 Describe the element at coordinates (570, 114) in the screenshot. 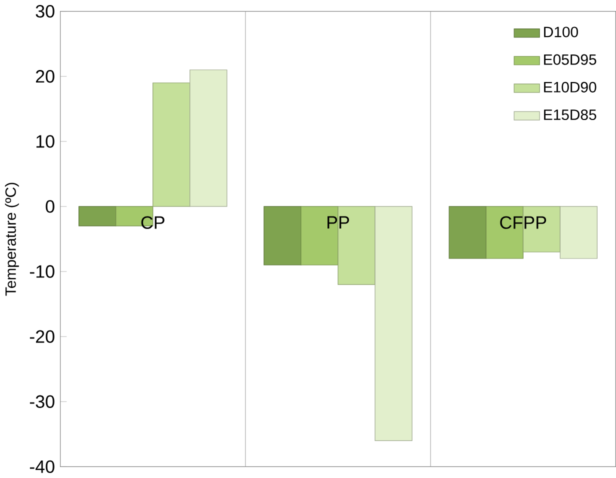

I see `legend-label: E15D85` at that location.